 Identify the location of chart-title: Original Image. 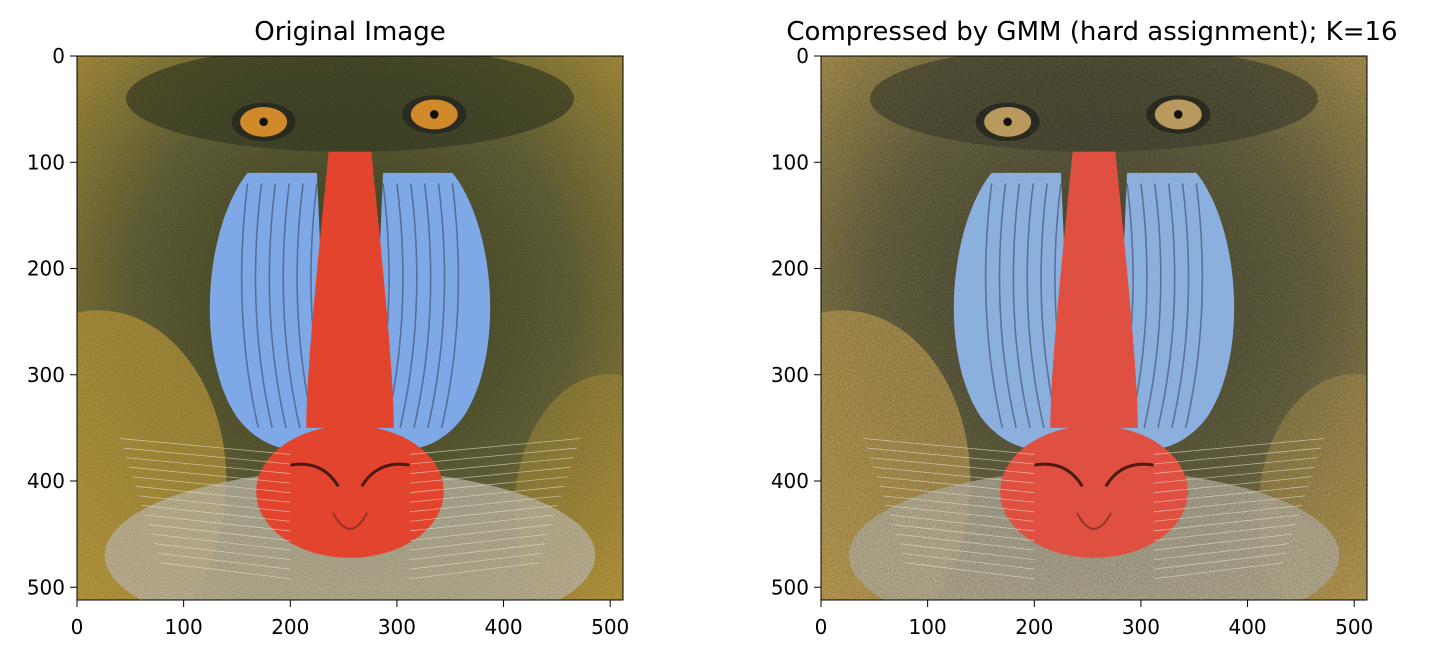
(349, 32).